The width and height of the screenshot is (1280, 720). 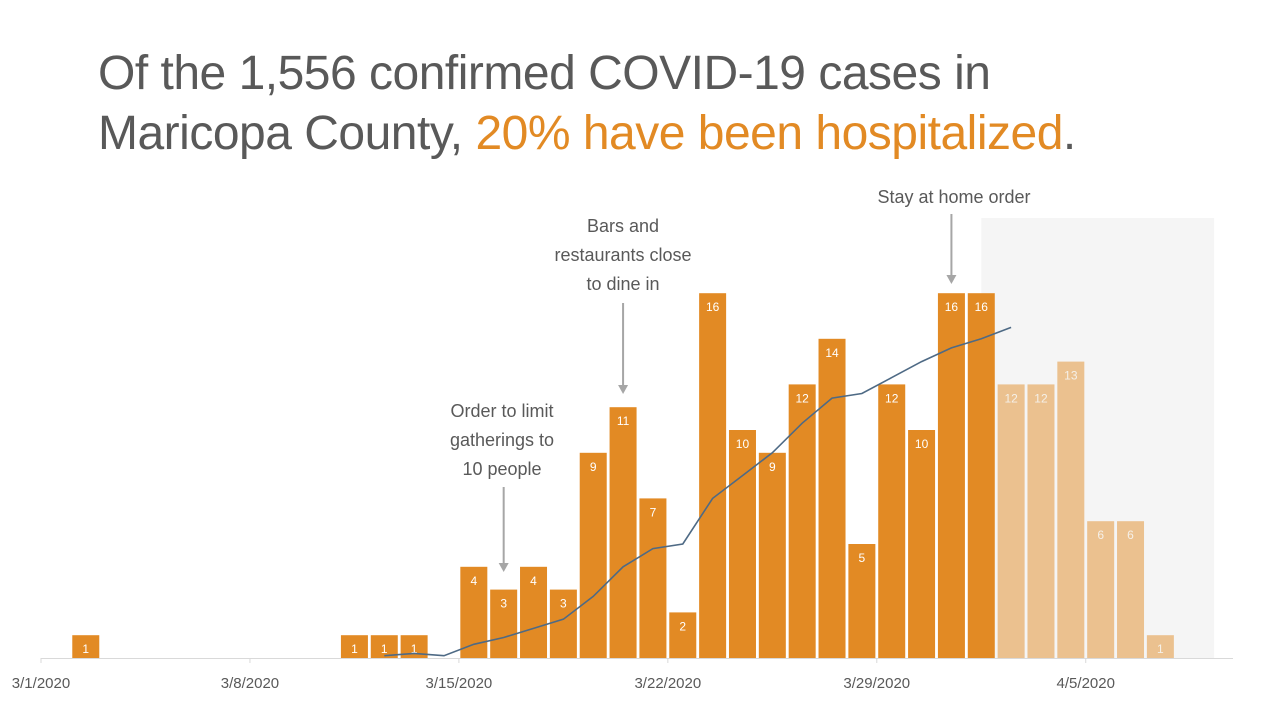 I want to click on bar-label-day-1: 1, so click(x=85, y=649).